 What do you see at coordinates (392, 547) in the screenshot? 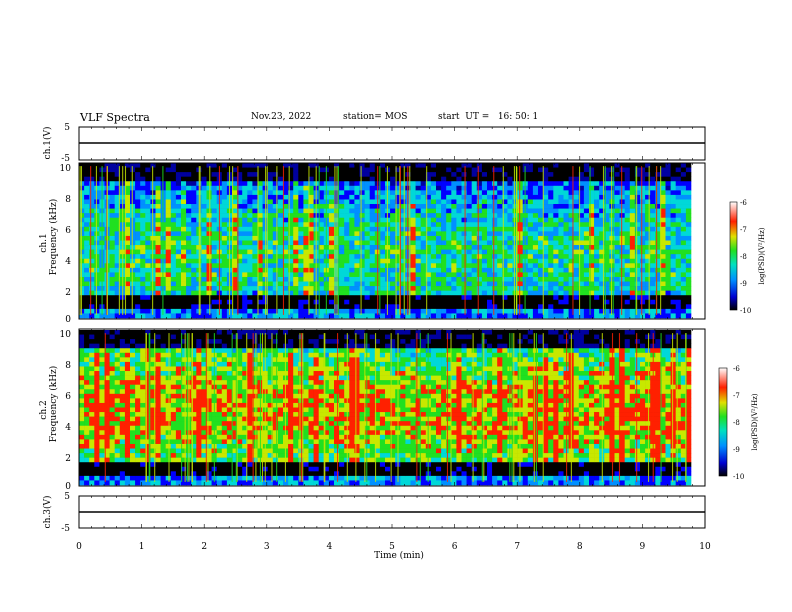
I see `xtick-5: 5` at bounding box center [392, 547].